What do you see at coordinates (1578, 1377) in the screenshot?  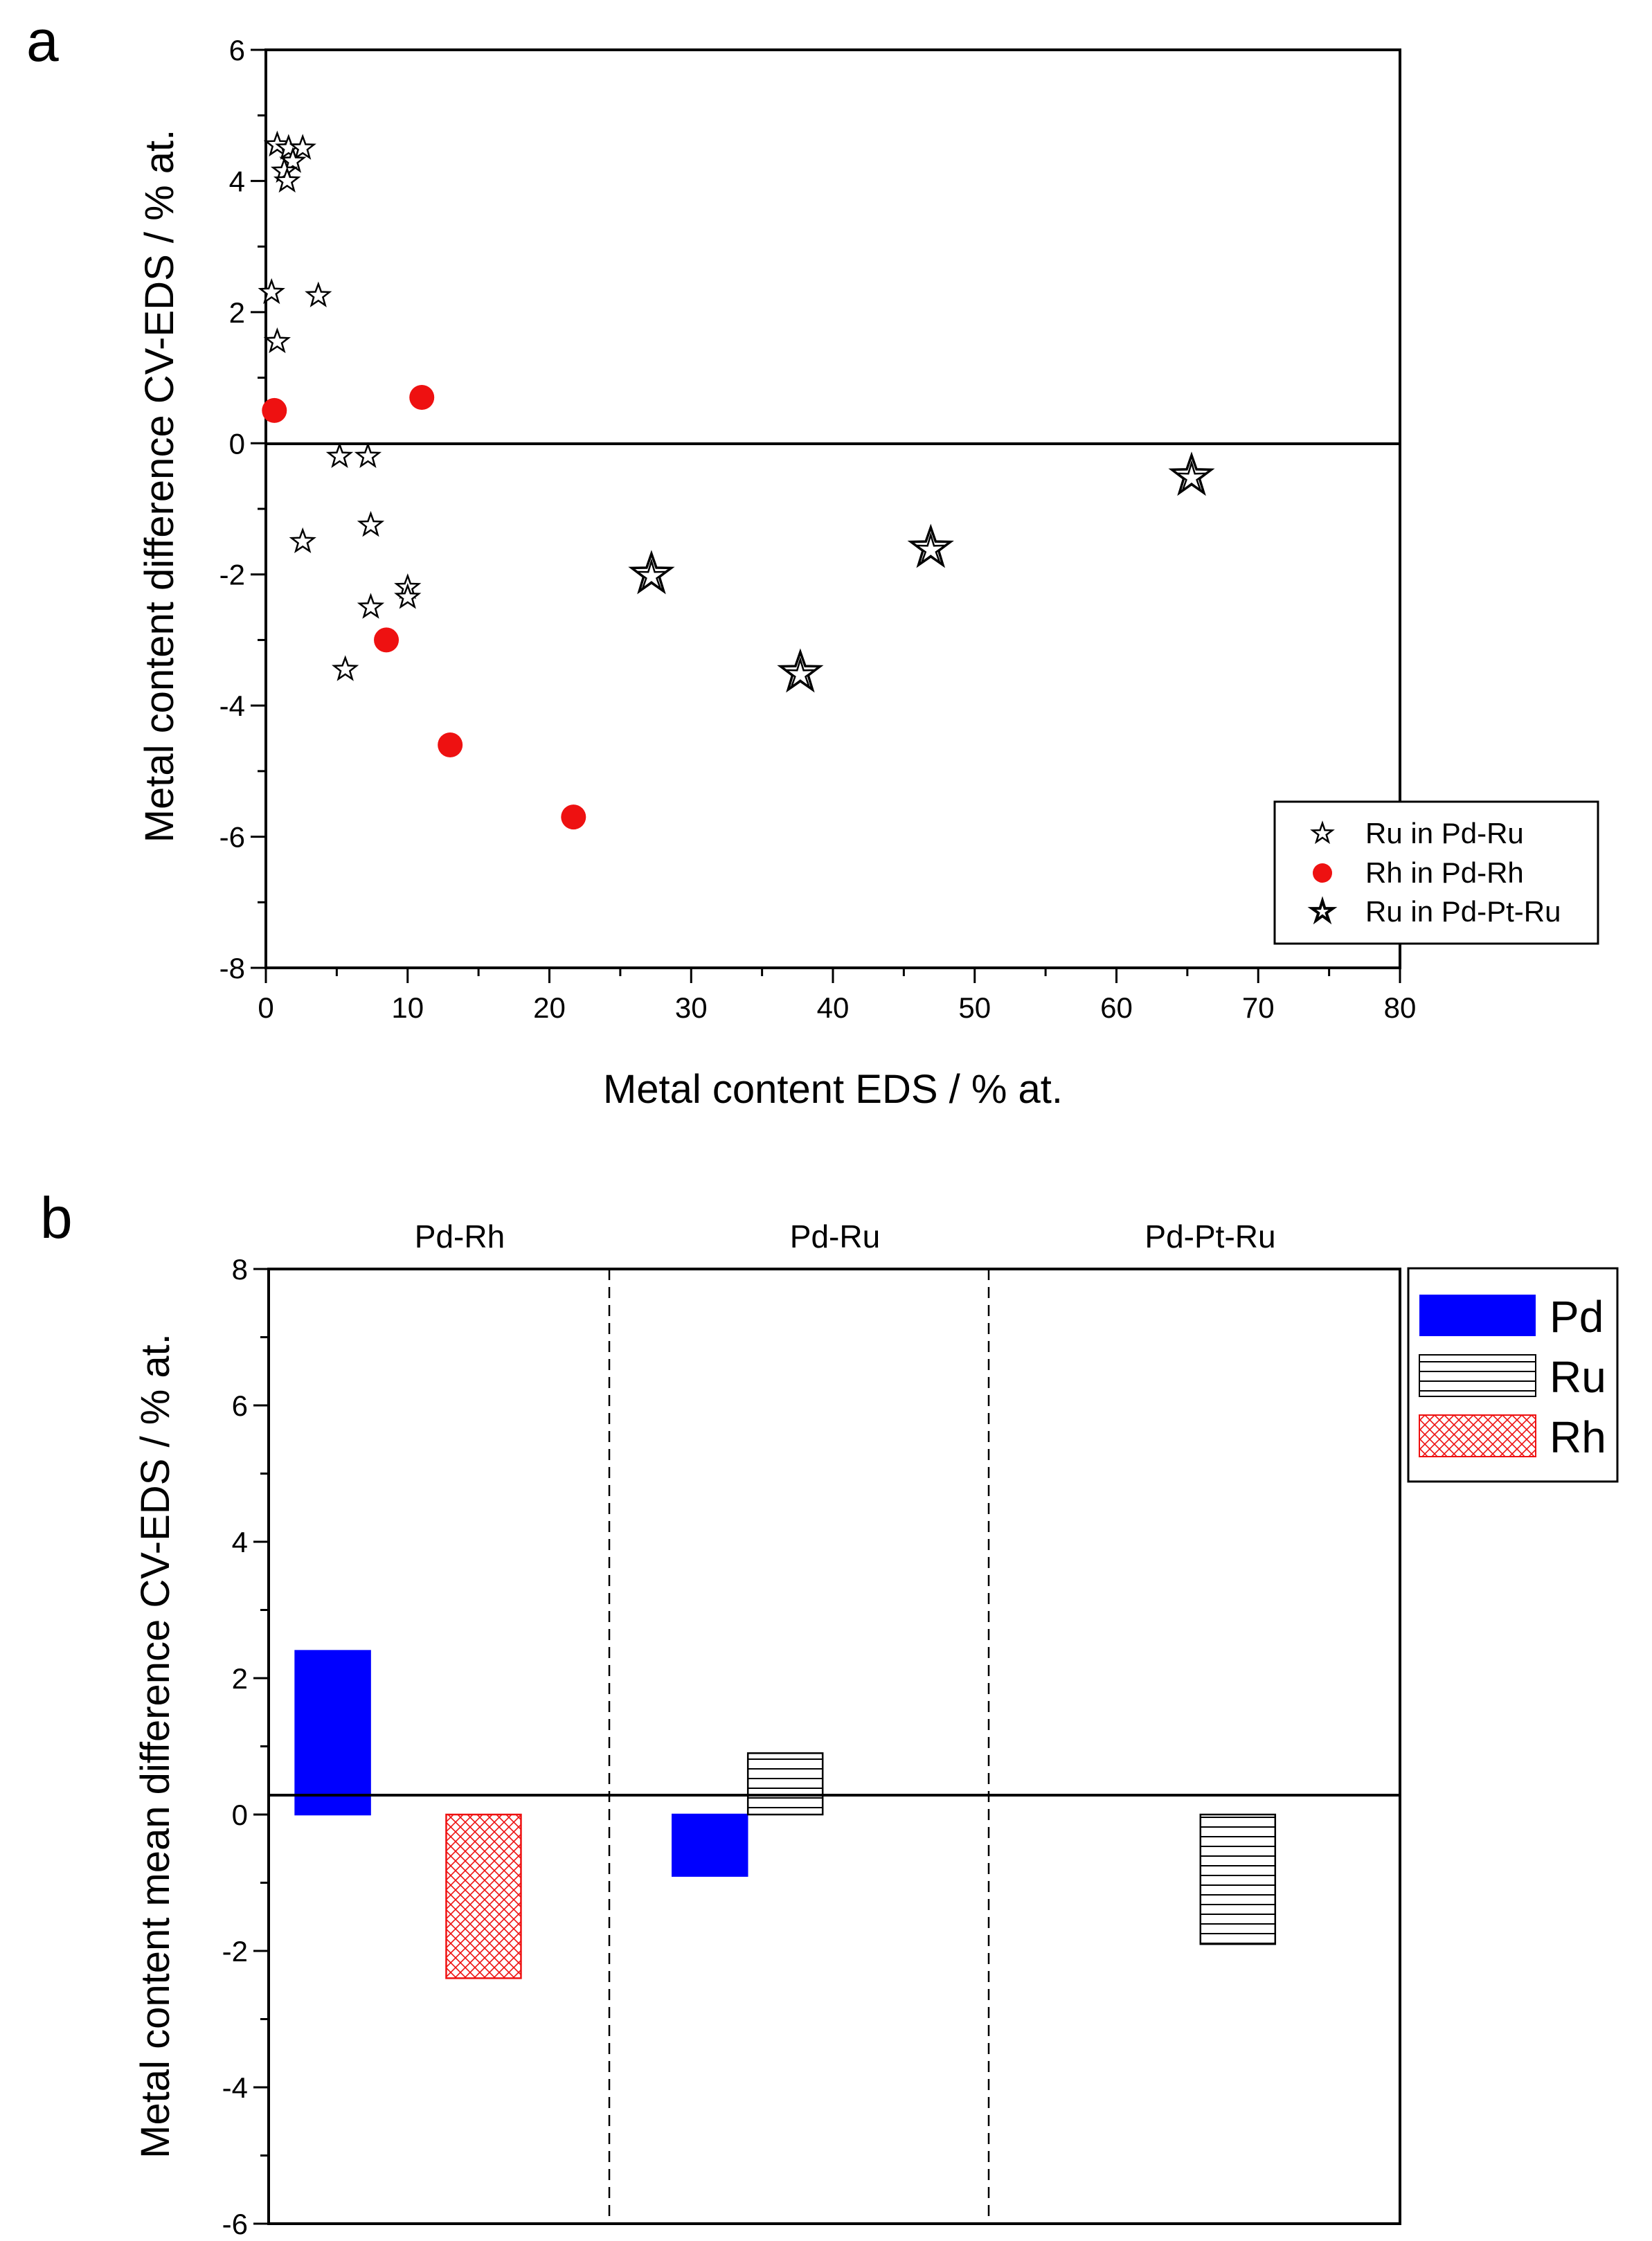 I see `b-legend-label-ru: Ru` at bounding box center [1578, 1377].